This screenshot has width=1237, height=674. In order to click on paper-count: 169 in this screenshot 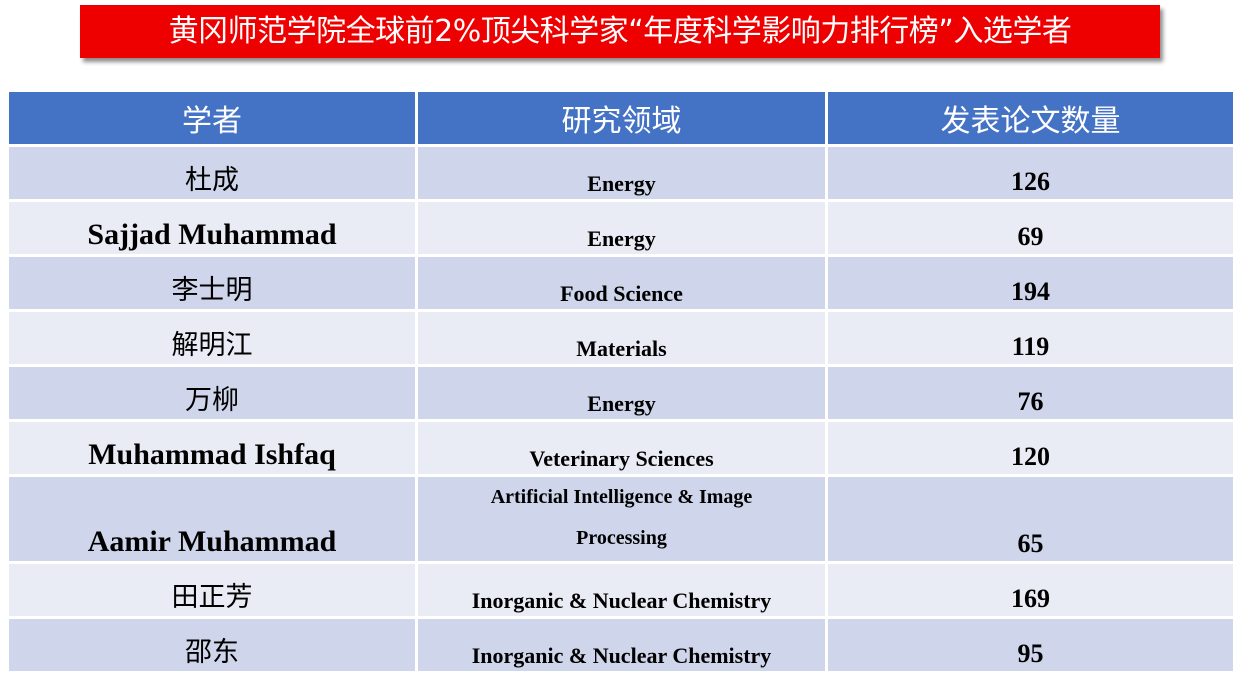, I will do `click(1030, 590)`.